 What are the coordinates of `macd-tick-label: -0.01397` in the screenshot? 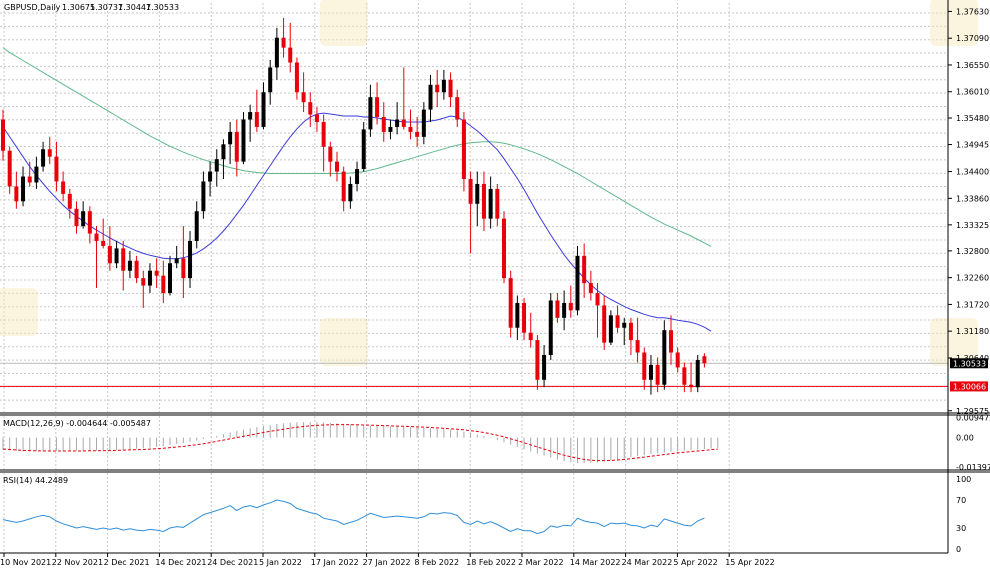 It's located at (973, 467).